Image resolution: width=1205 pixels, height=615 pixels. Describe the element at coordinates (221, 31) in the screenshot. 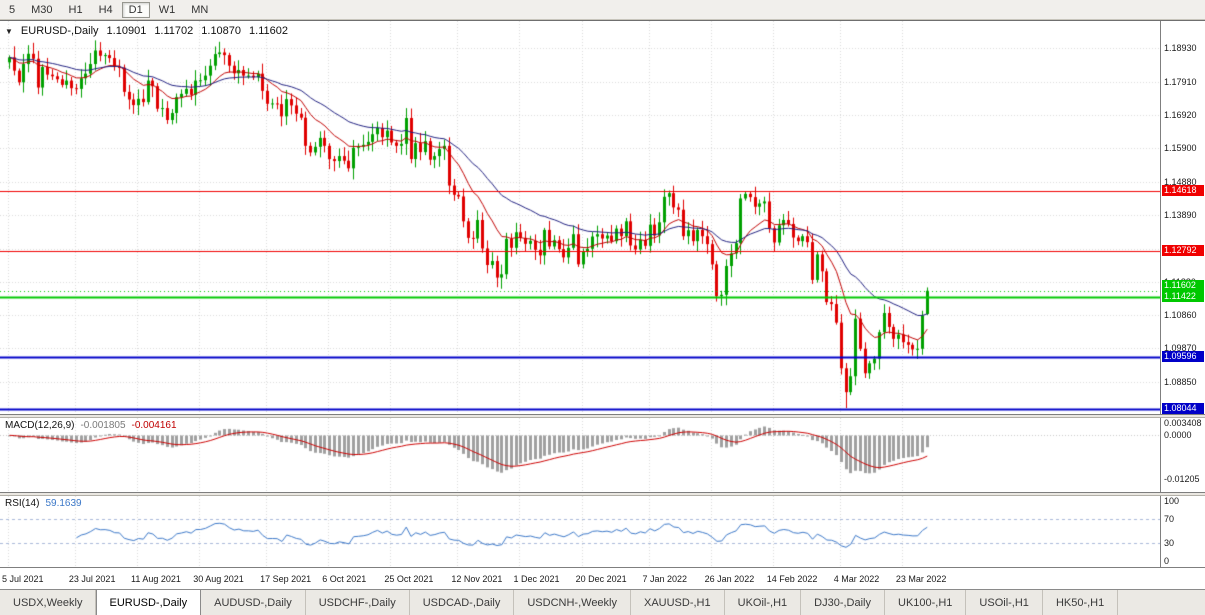

I see `quote-low: 1.10870` at that location.